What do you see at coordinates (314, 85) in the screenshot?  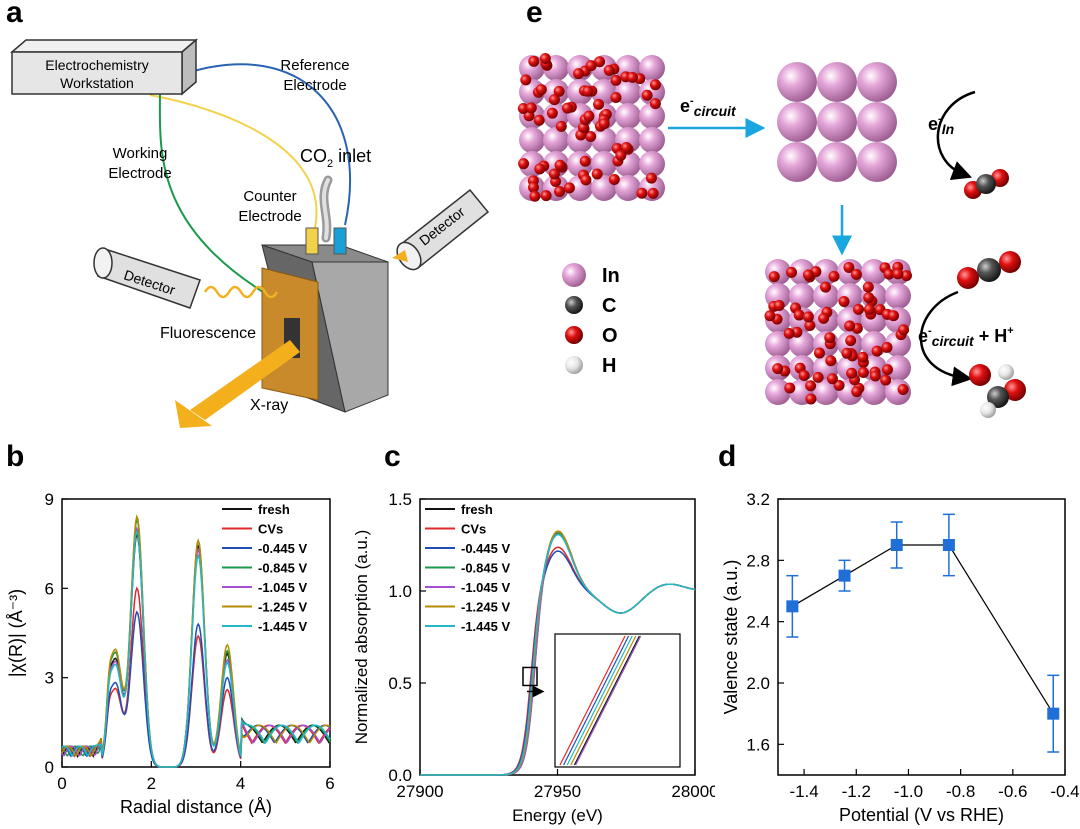 I see `reference-label-2: Electrode` at bounding box center [314, 85].